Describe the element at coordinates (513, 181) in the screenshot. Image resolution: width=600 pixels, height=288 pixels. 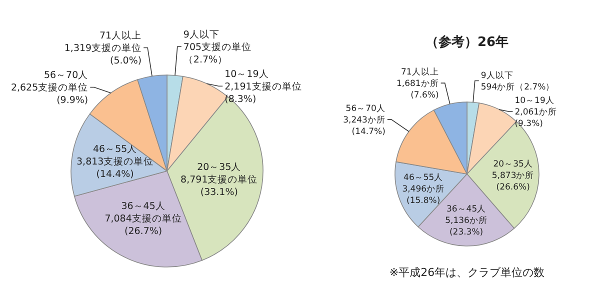
I see `data-label: 5,873か所 (26.6%)` at that location.